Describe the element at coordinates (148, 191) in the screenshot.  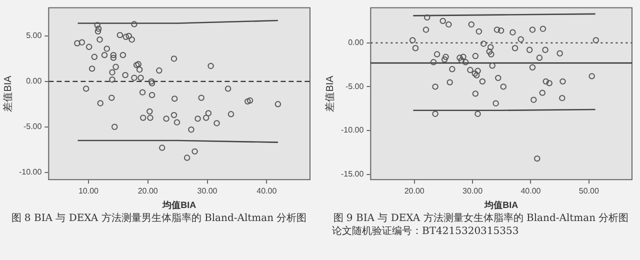
I see `x-tick-label: 20.00` at that location.